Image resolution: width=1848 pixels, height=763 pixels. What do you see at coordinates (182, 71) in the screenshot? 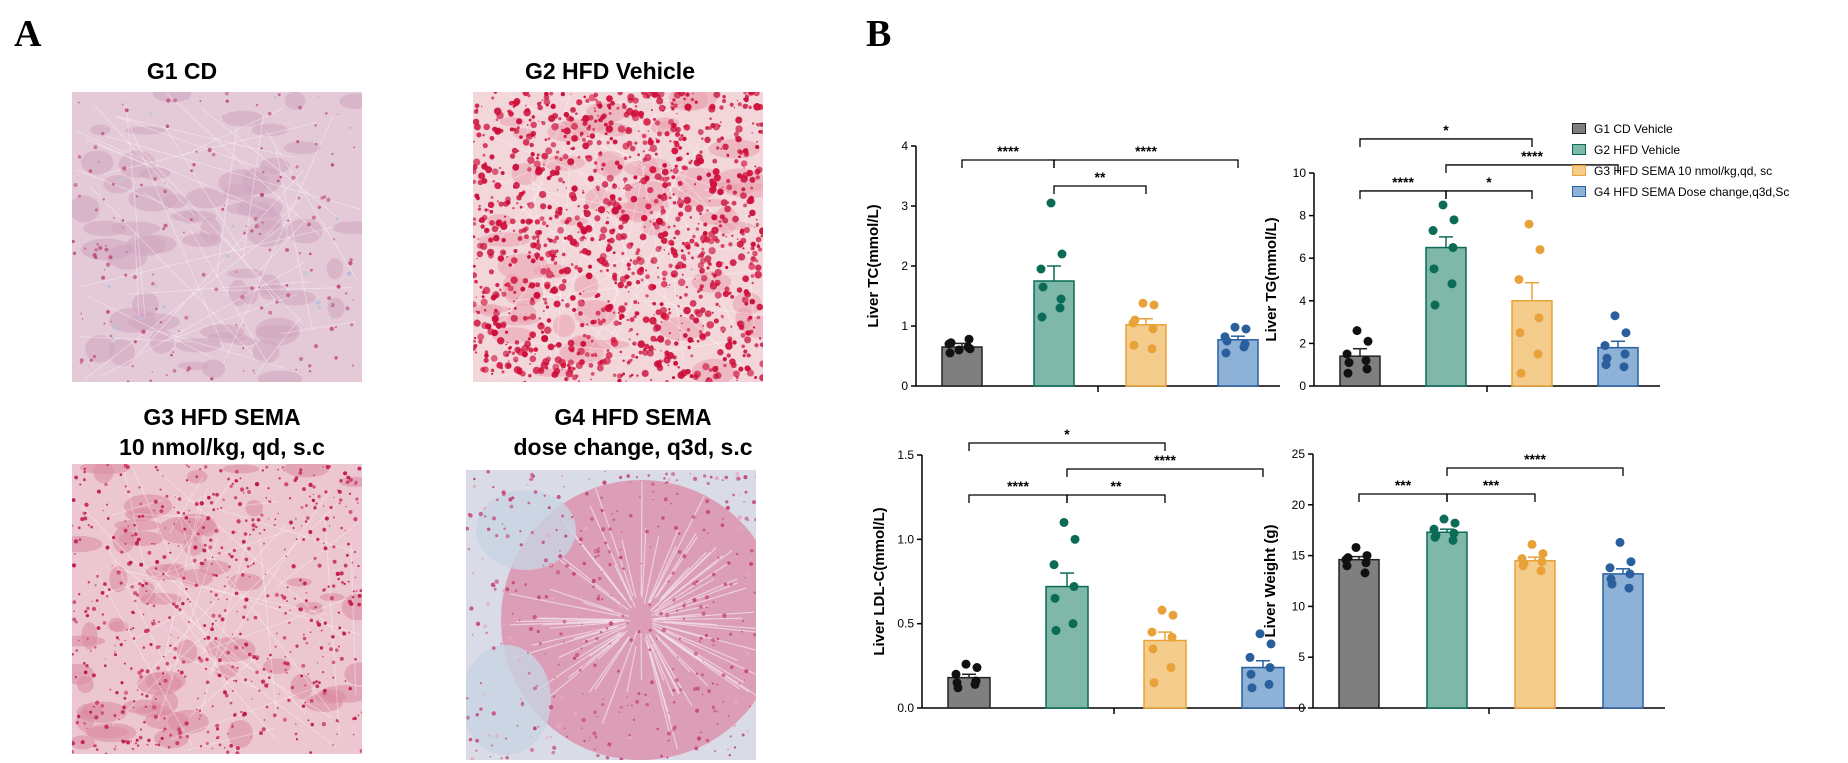
I see `histology-title-g1: G1 CD` at bounding box center [182, 71].